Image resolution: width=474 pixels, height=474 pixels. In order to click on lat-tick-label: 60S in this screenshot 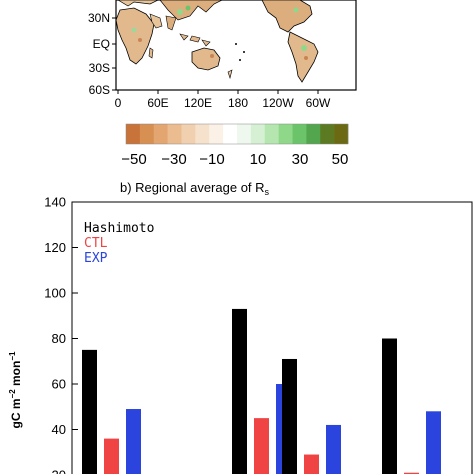, I will do `click(99, 90)`.